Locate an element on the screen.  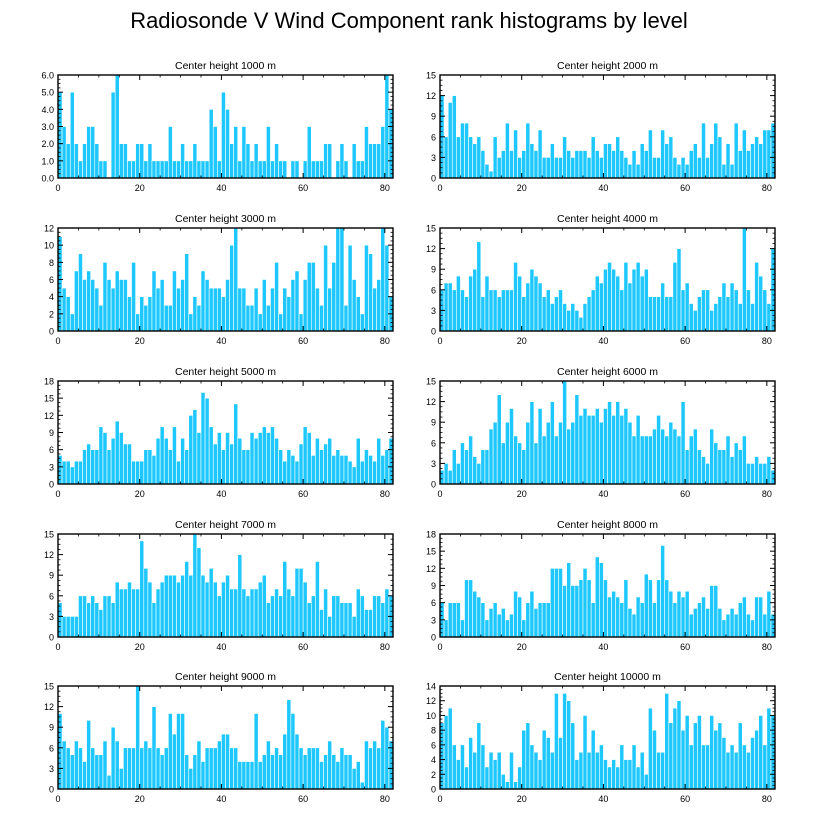
y-tick-label: 9 is located at coordinates (51, 728).